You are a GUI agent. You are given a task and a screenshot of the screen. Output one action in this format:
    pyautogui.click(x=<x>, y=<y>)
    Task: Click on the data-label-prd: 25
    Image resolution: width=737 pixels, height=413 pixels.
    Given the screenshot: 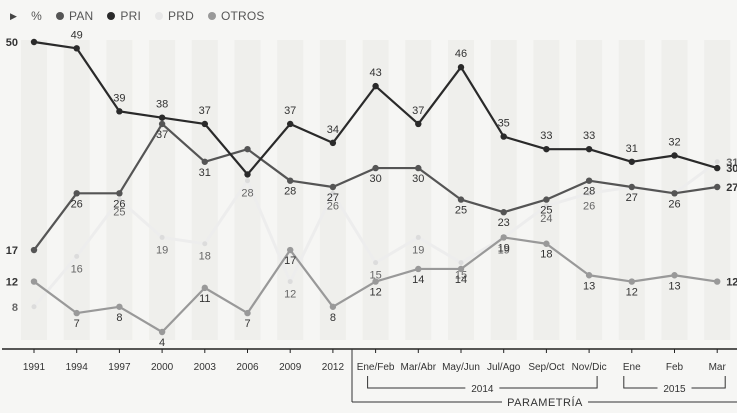 What is the action you would take?
    pyautogui.click(x=119, y=213)
    